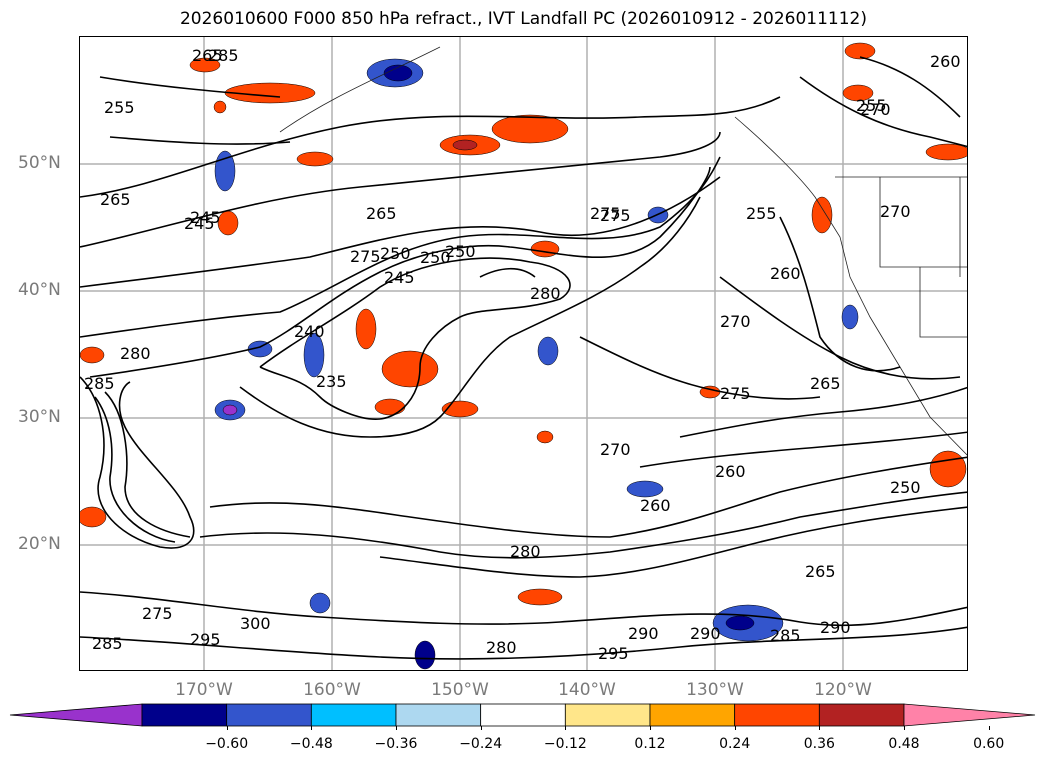  What do you see at coordinates (650, 744) in the screenshot?
I see `colorbar-tick-label: 0.12` at bounding box center [650, 744].